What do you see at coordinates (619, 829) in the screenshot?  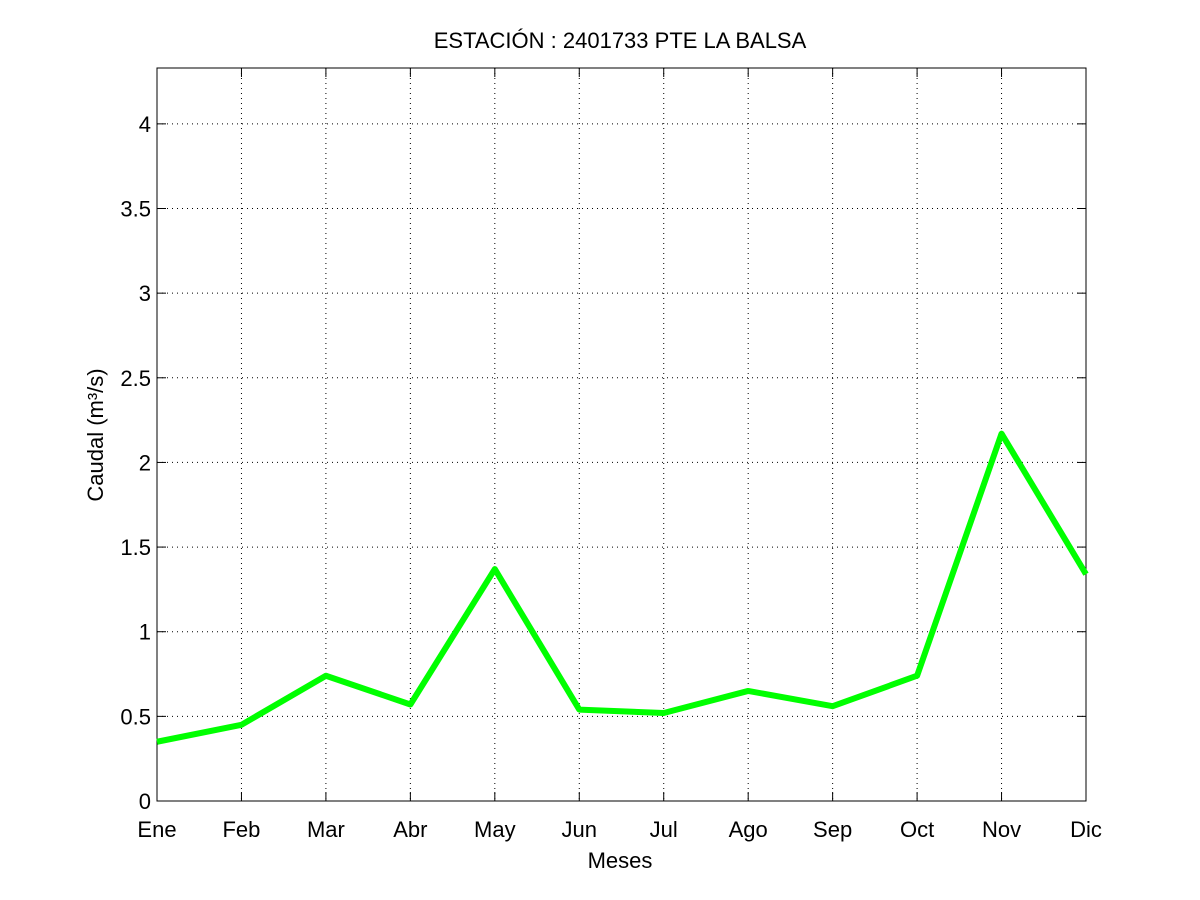 I see `x-tick-labels: Ene Feb Mar Abr May Jun Jul Ago Sep Oct Nov Dic` at bounding box center [619, 829].